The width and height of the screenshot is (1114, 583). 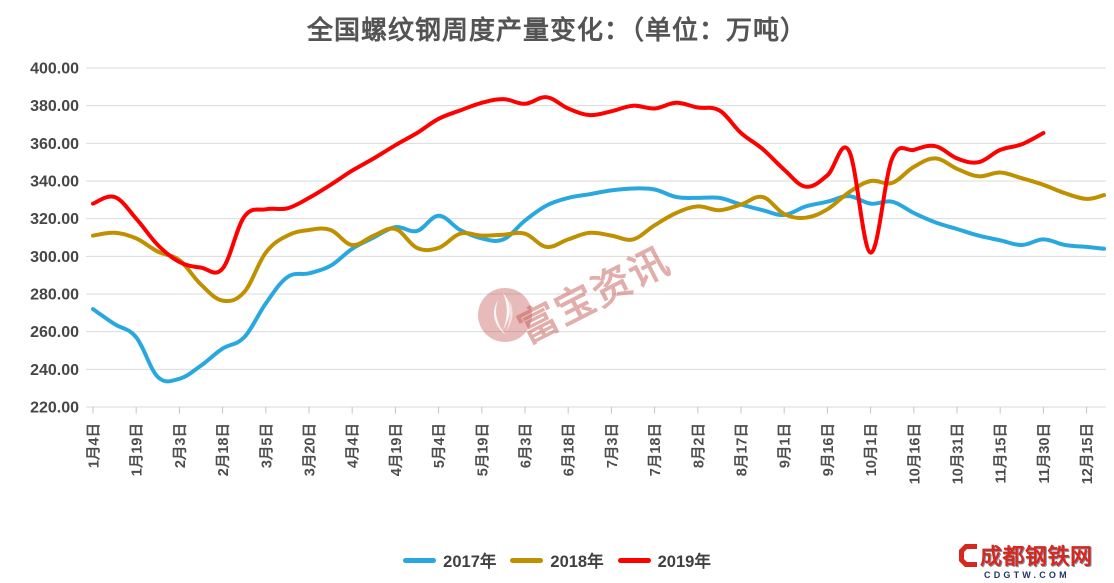 I want to click on x-axis-label-15: 8月17日, so click(x=742, y=449).